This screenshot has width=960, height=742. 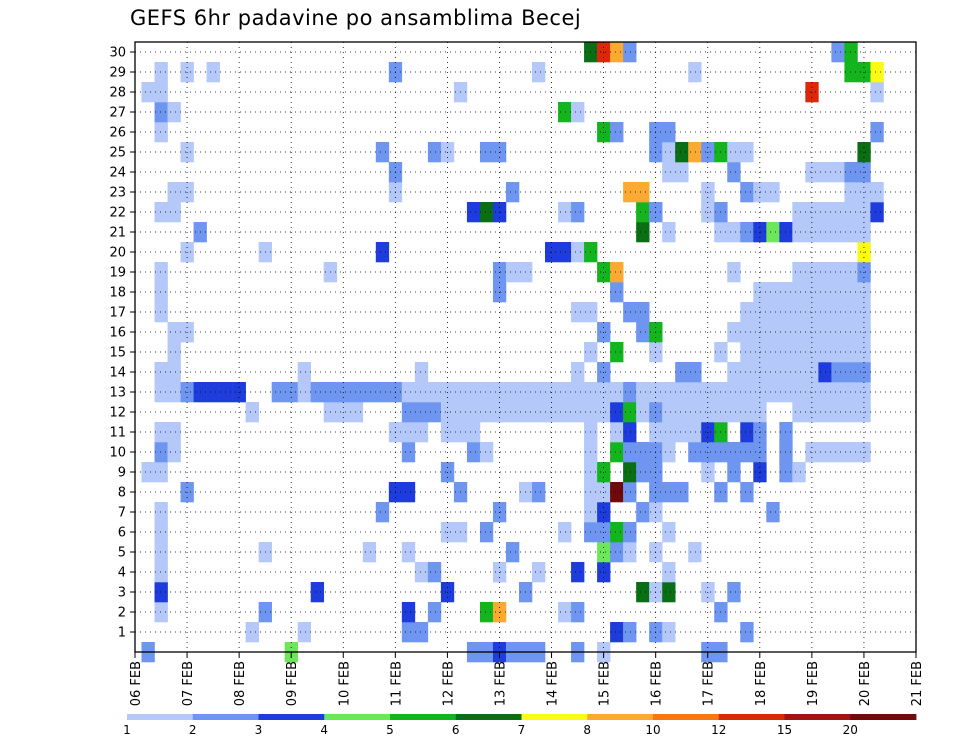 What do you see at coordinates (587, 730) in the screenshot?
I see `colorbar-label: 8` at bounding box center [587, 730].